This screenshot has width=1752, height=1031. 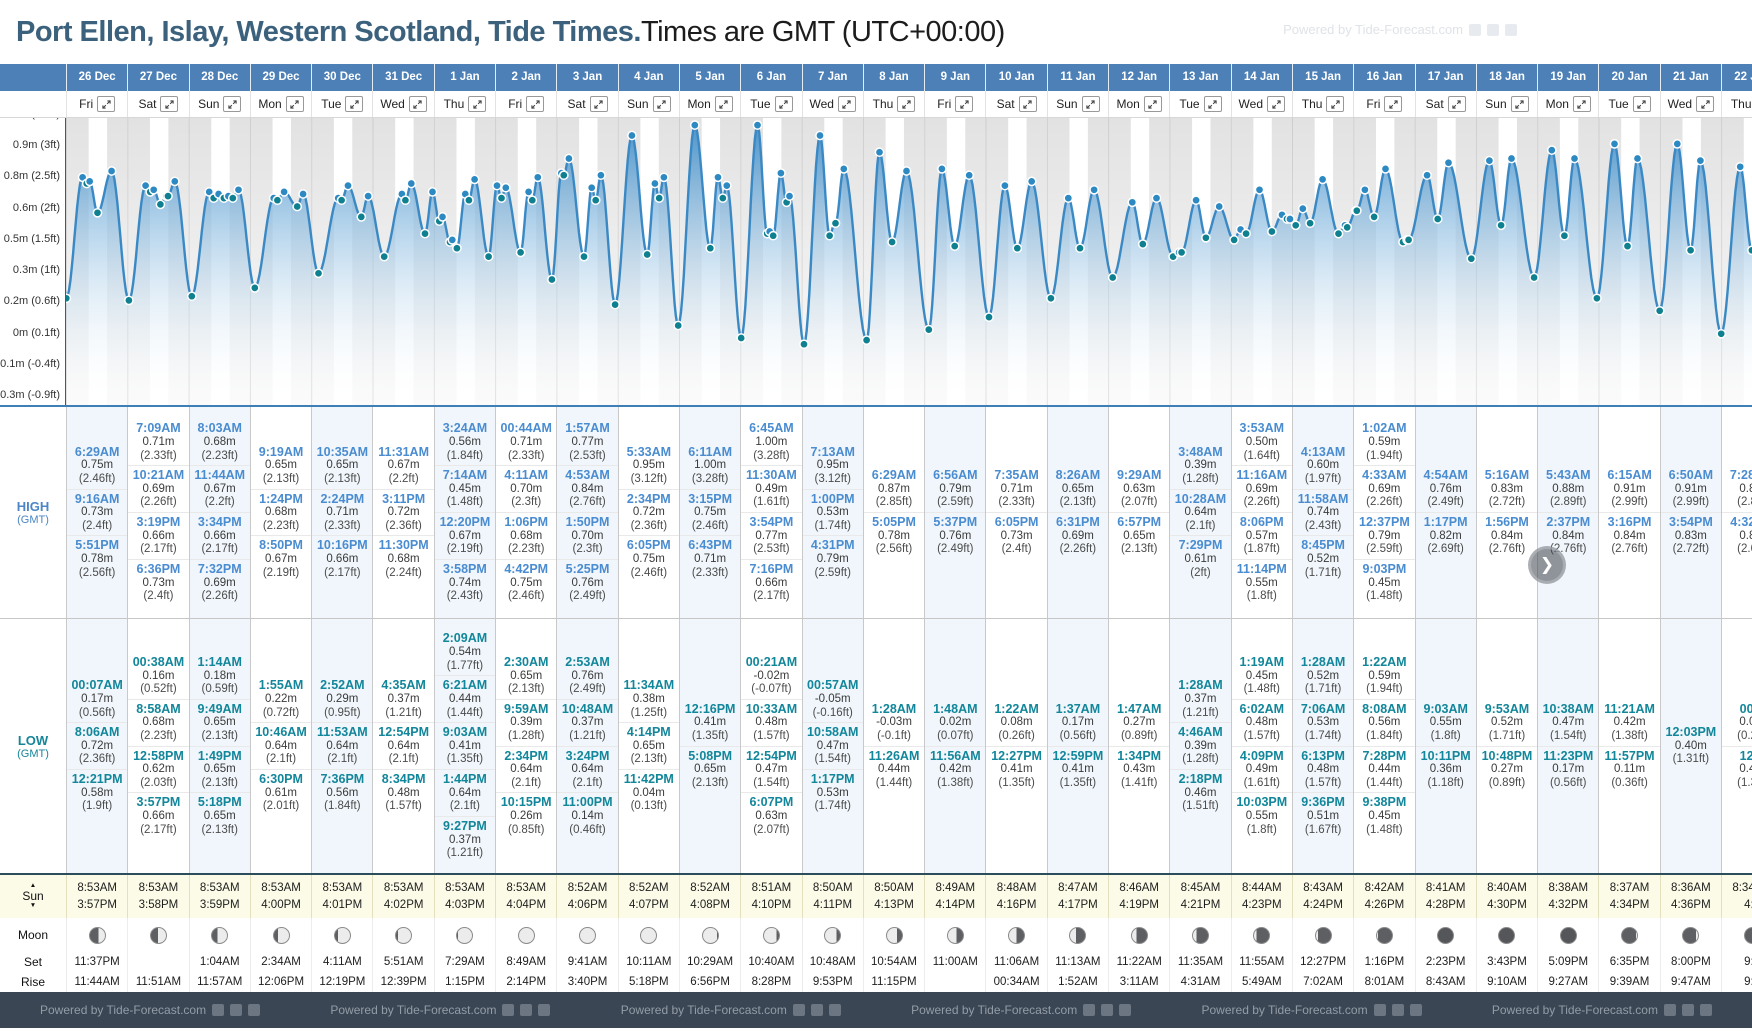 What do you see at coordinates (1744, 502) in the screenshot?
I see `tide-height-ft: (2.8ft)` at bounding box center [1744, 502].